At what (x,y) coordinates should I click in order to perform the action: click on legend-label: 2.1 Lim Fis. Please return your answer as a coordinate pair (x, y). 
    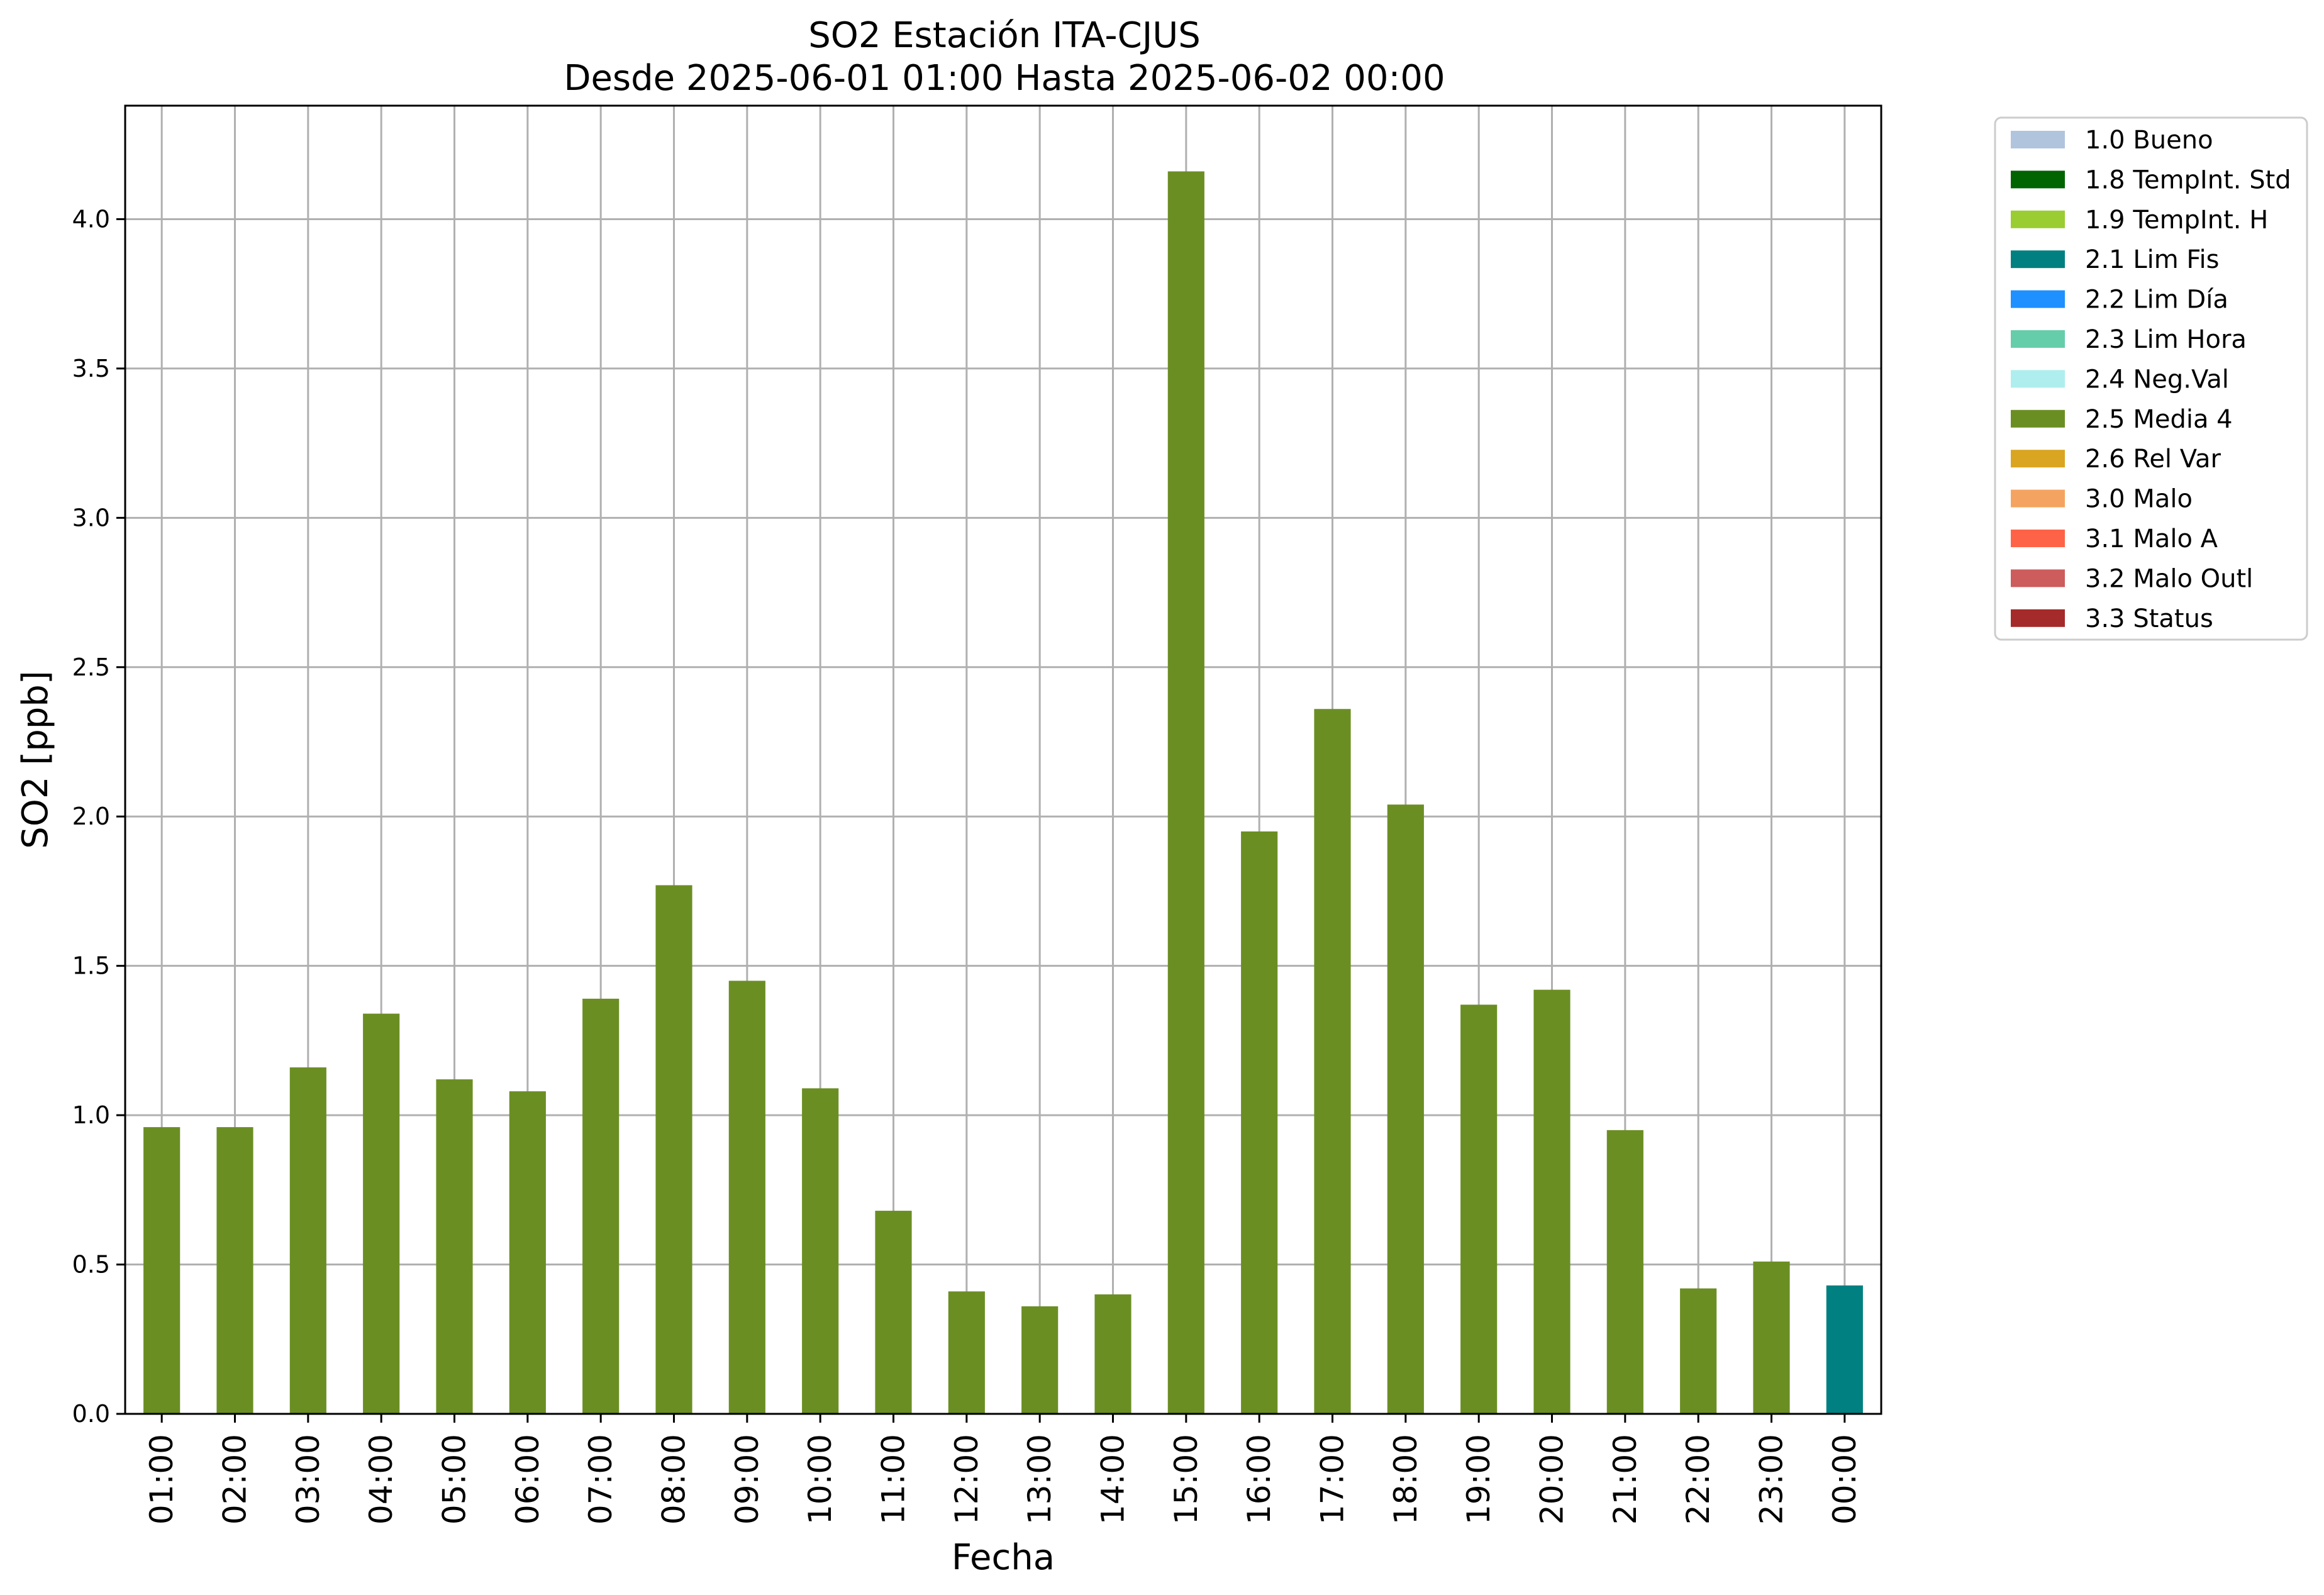
    Looking at the image, I should click on (2152, 259).